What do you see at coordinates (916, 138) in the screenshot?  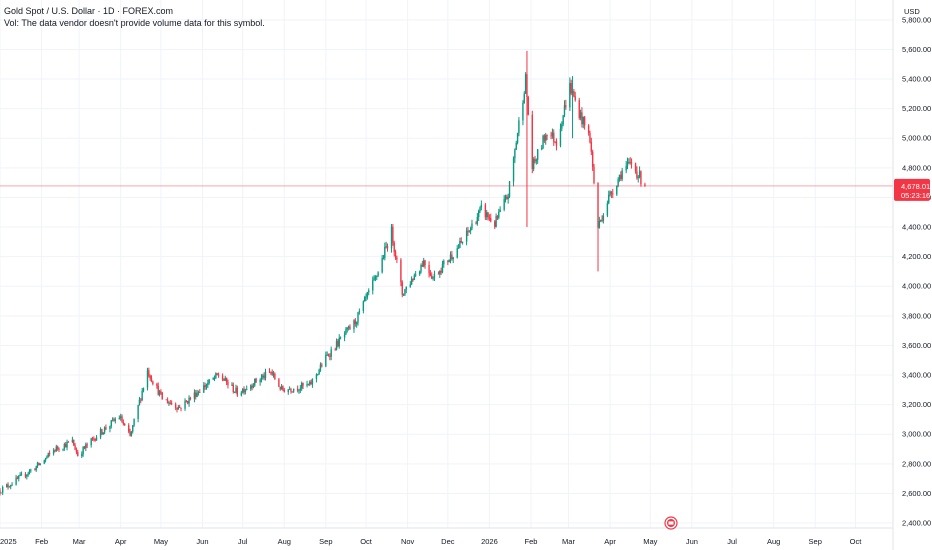 I see `y-tick-label: 5,000.00` at bounding box center [916, 138].